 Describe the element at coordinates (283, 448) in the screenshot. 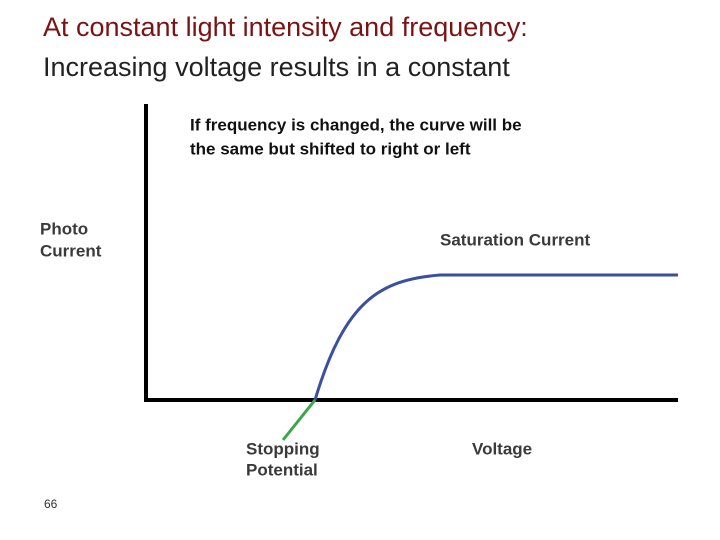

I see `stopping-label: Stopping` at that location.